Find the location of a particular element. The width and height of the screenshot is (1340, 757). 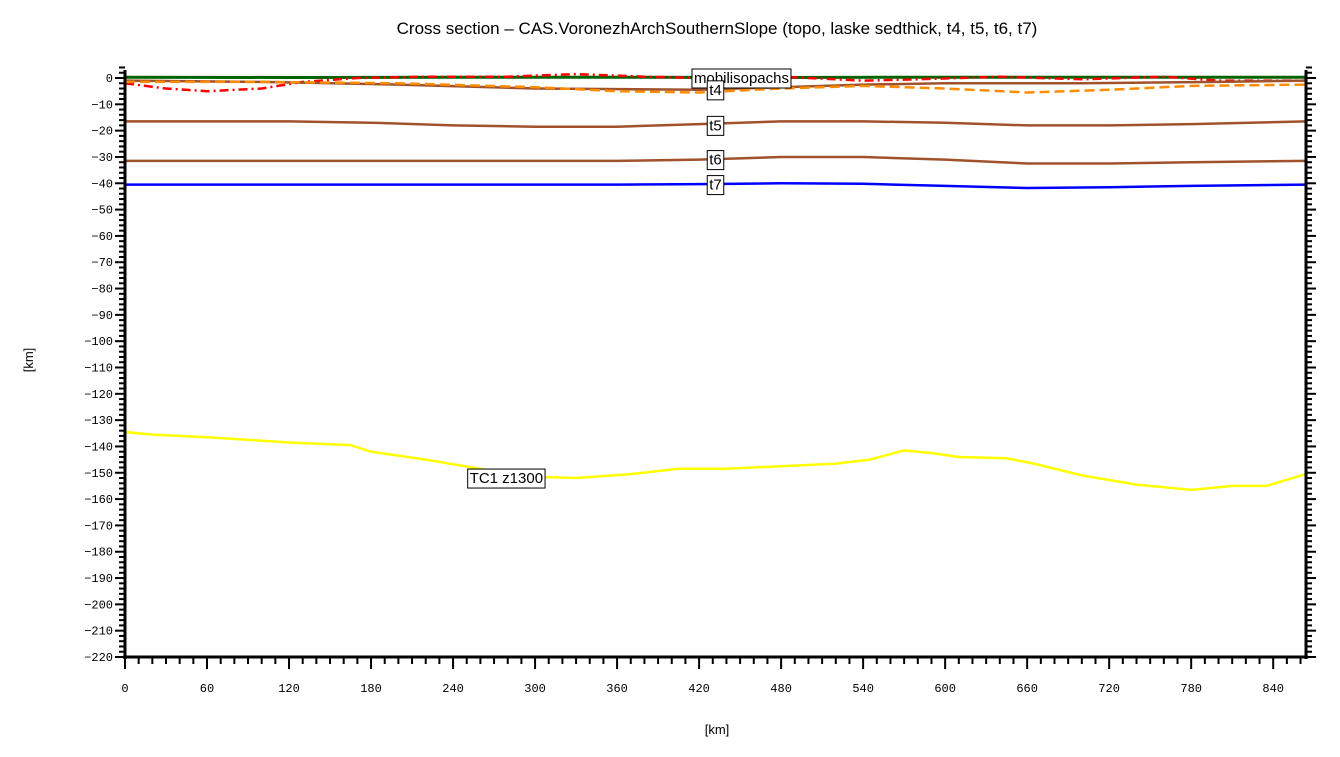

curve-t6 is located at coordinates (716, 160).